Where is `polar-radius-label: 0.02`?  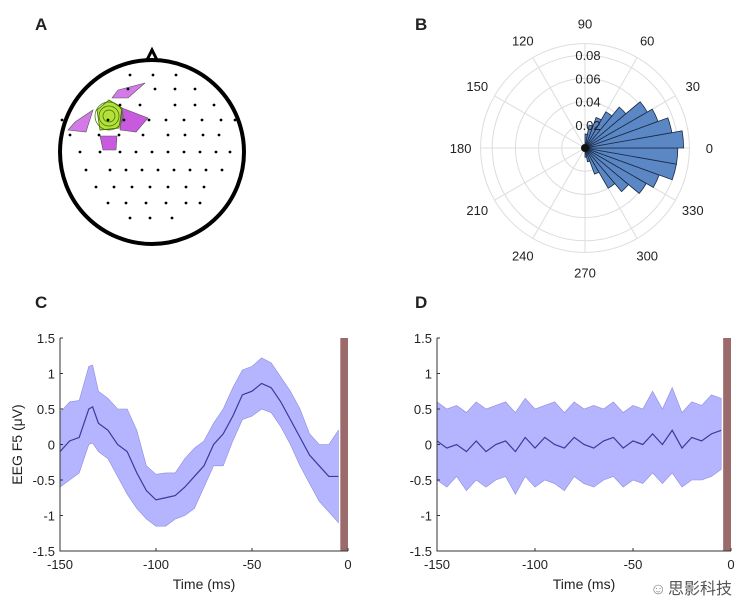 polar-radius-label: 0.02 is located at coordinates (587, 125).